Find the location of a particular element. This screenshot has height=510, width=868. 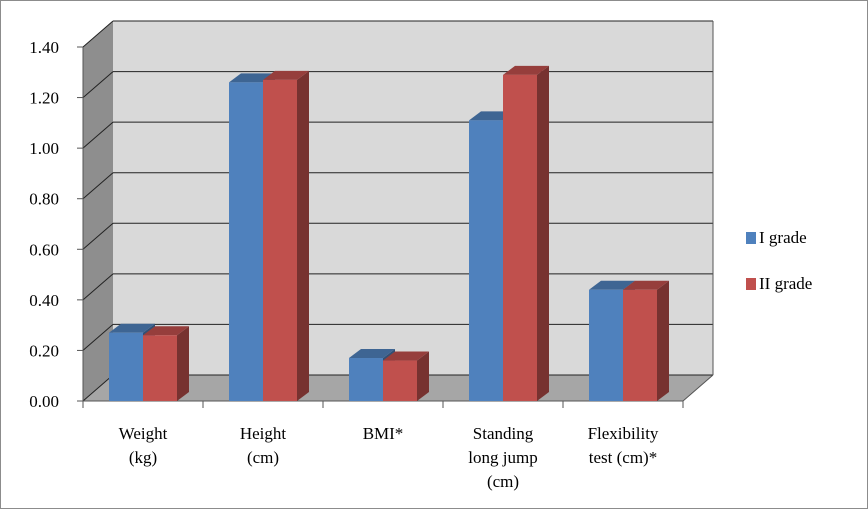

y-tick-label: 1.40 is located at coordinates (44, 47).